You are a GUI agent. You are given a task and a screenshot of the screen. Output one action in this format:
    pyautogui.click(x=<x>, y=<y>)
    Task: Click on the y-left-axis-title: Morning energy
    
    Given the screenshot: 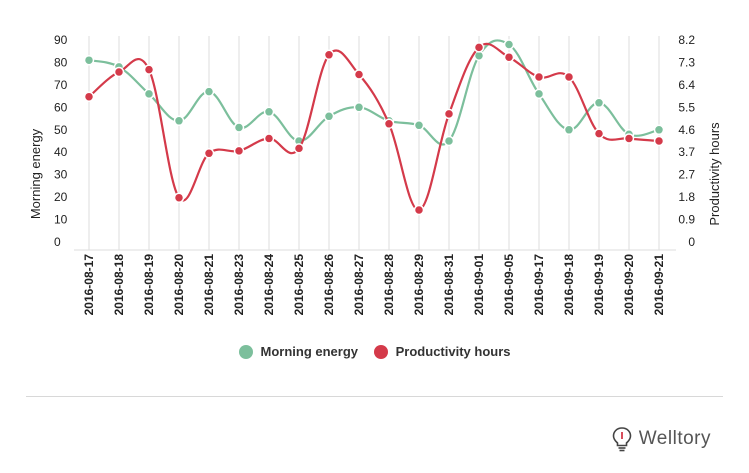 What is the action you would take?
    pyautogui.click(x=35, y=173)
    